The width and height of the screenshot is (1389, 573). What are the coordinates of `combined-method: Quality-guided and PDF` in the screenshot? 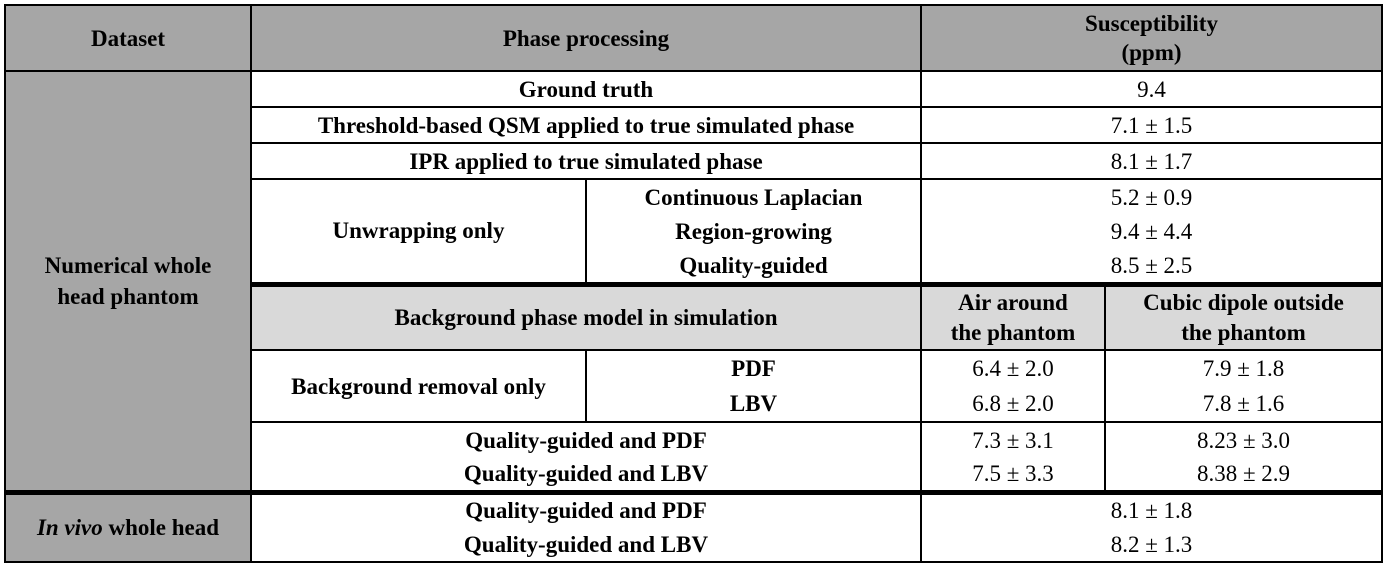 It's located at (586, 439).